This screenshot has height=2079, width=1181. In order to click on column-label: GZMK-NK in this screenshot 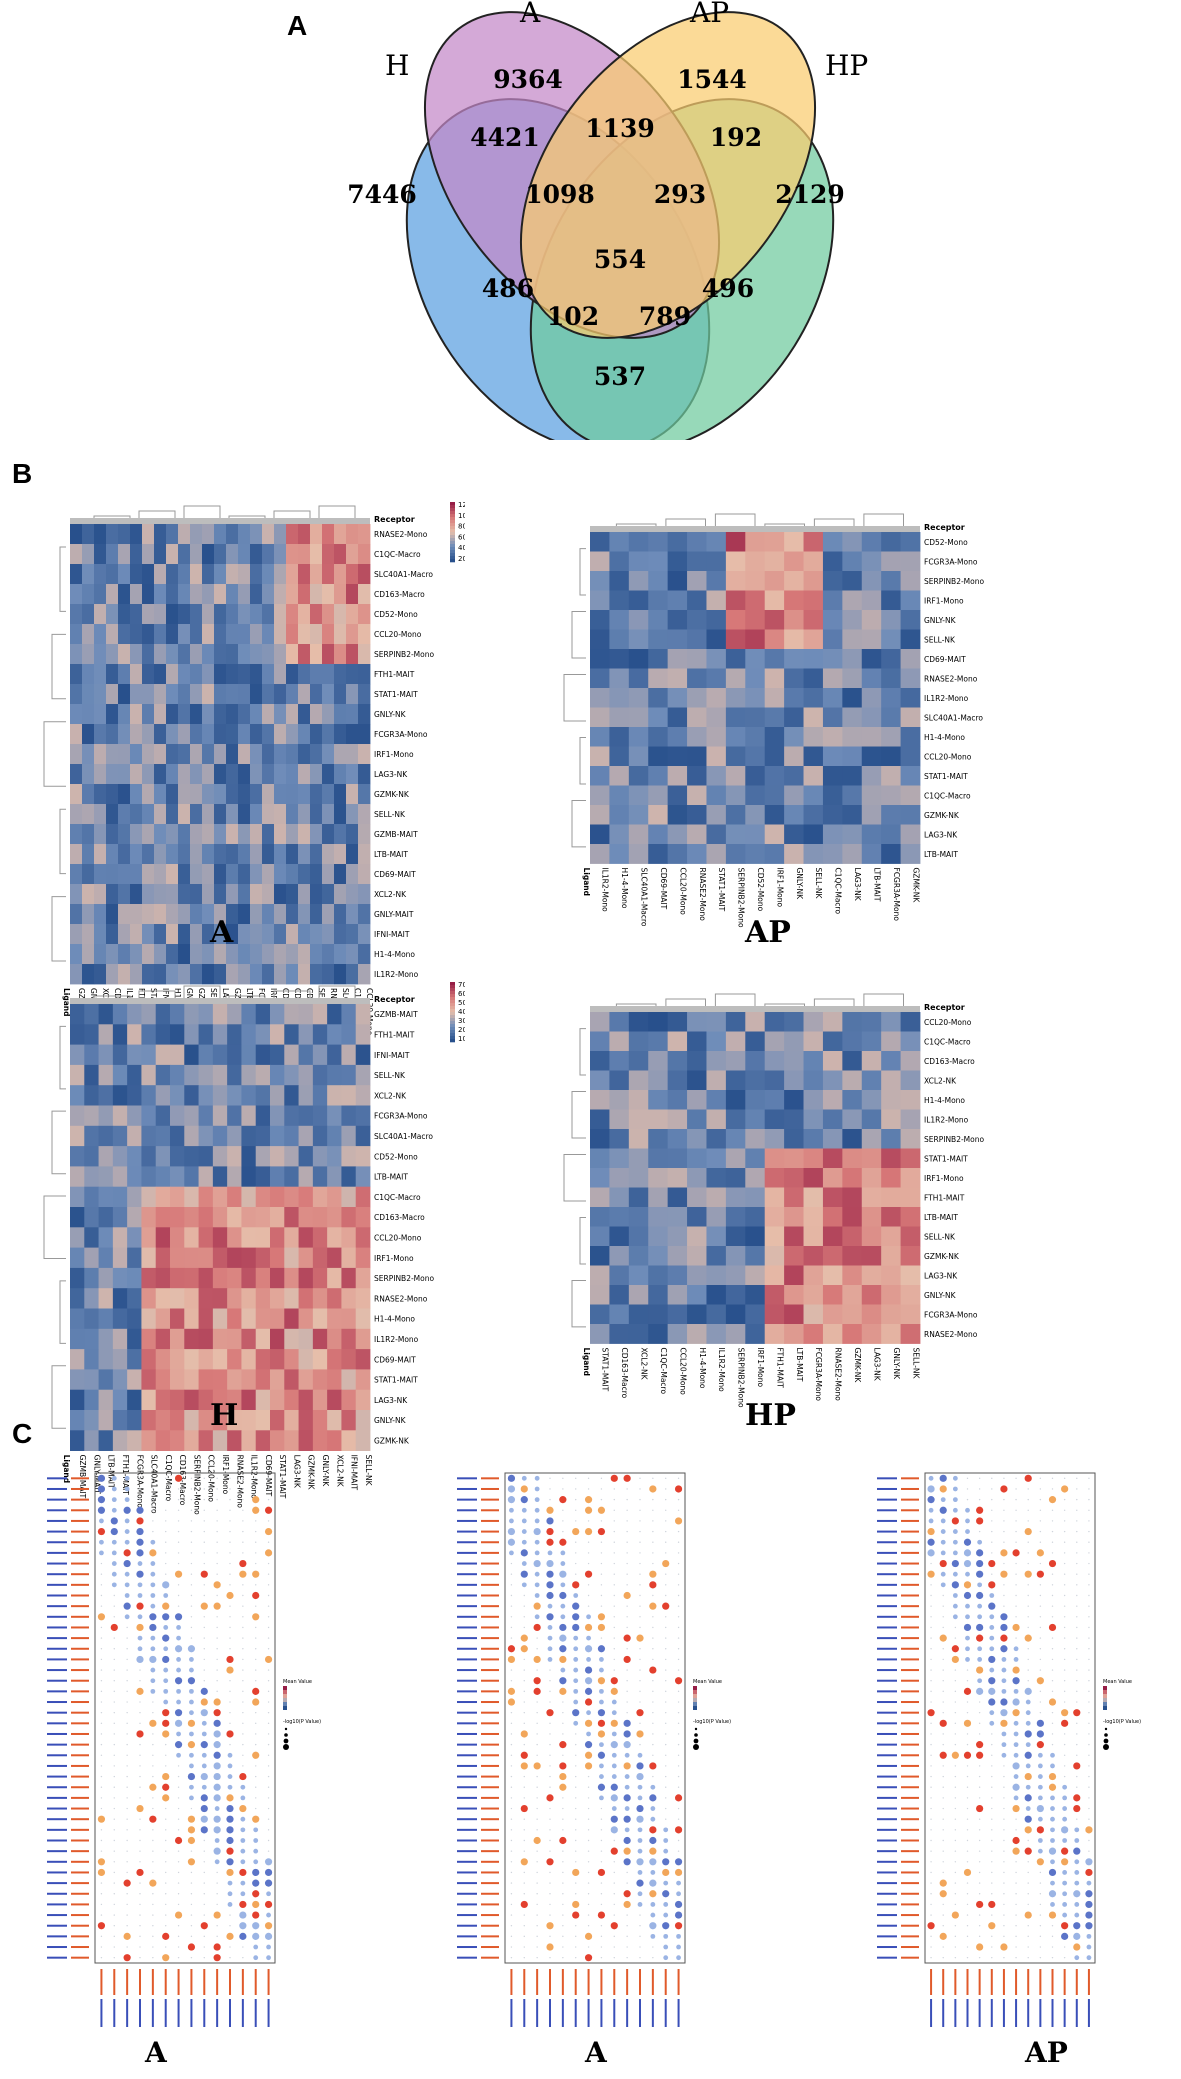, I will do `click(915, 886)`.